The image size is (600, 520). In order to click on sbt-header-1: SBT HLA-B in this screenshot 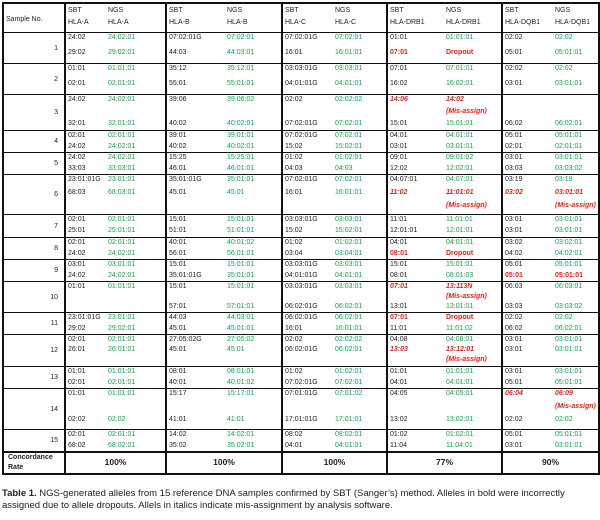, I will do `click(195, 17)`.